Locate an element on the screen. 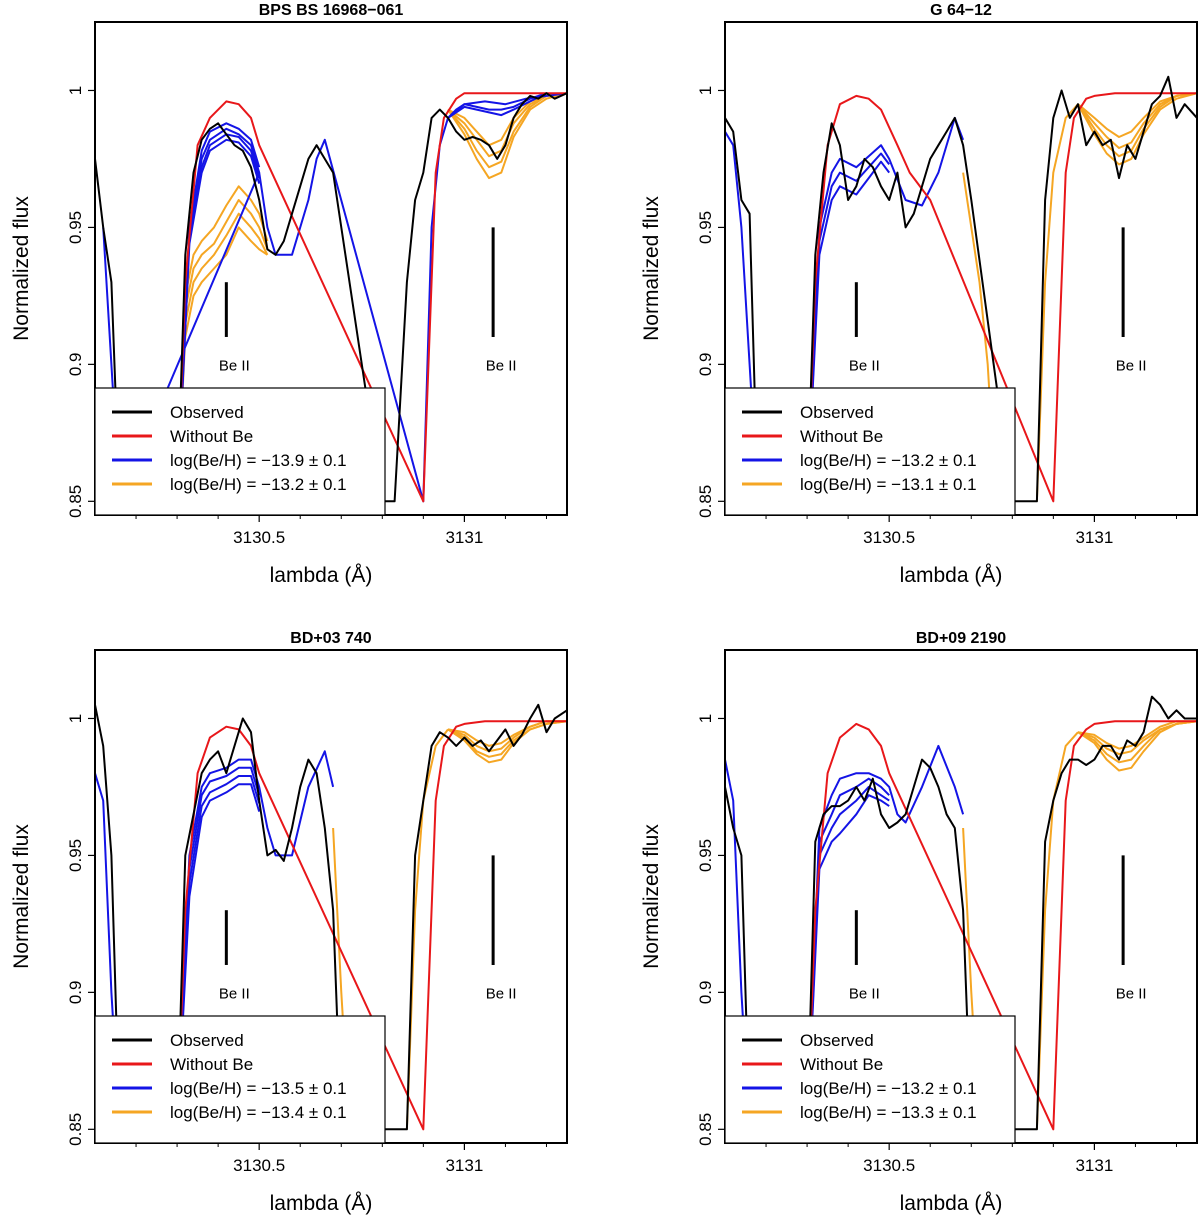  legend-label: log(Be/H) = −13.3 ± 0.1 is located at coordinates (888, 1112).